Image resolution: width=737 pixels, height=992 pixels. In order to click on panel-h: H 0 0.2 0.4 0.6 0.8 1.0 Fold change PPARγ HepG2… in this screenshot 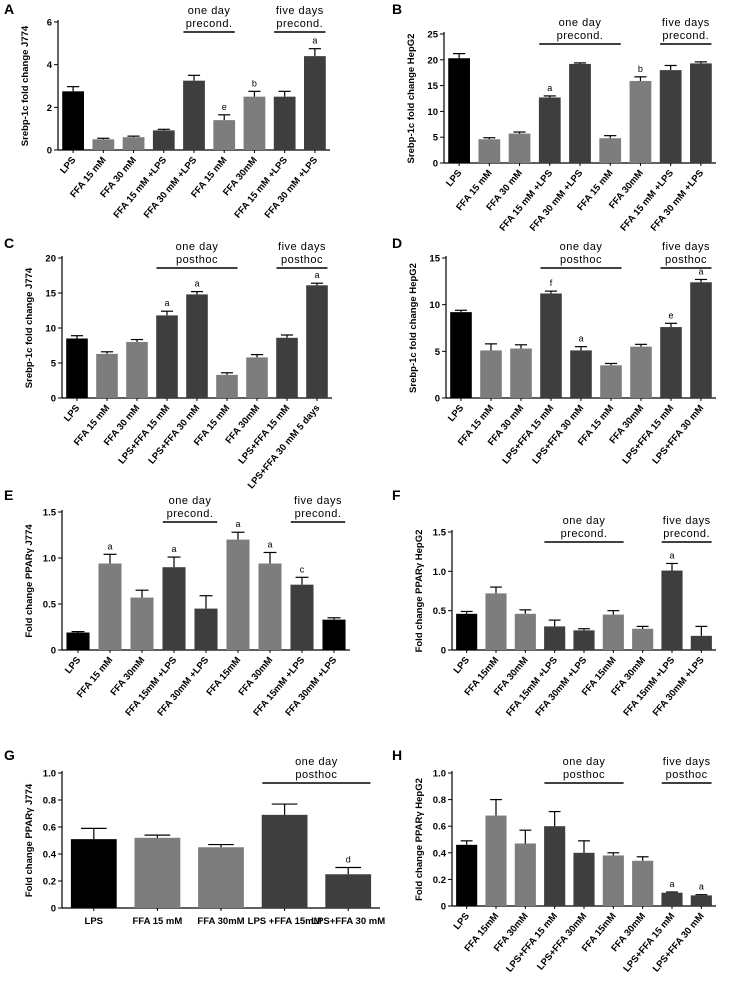, I will do `click(554, 860)`.